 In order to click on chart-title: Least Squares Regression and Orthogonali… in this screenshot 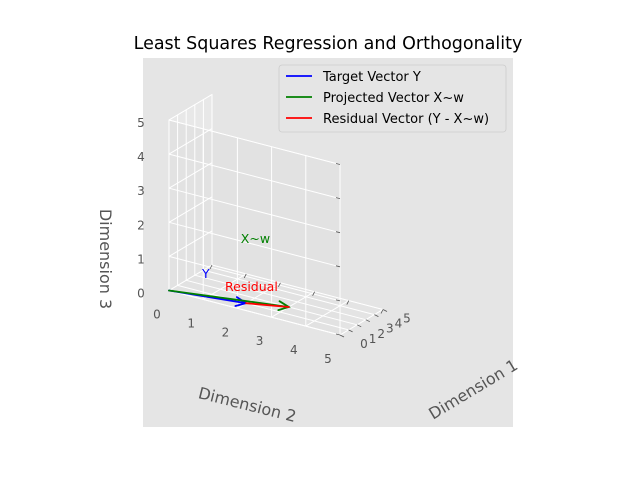, I will do `click(328, 44)`.